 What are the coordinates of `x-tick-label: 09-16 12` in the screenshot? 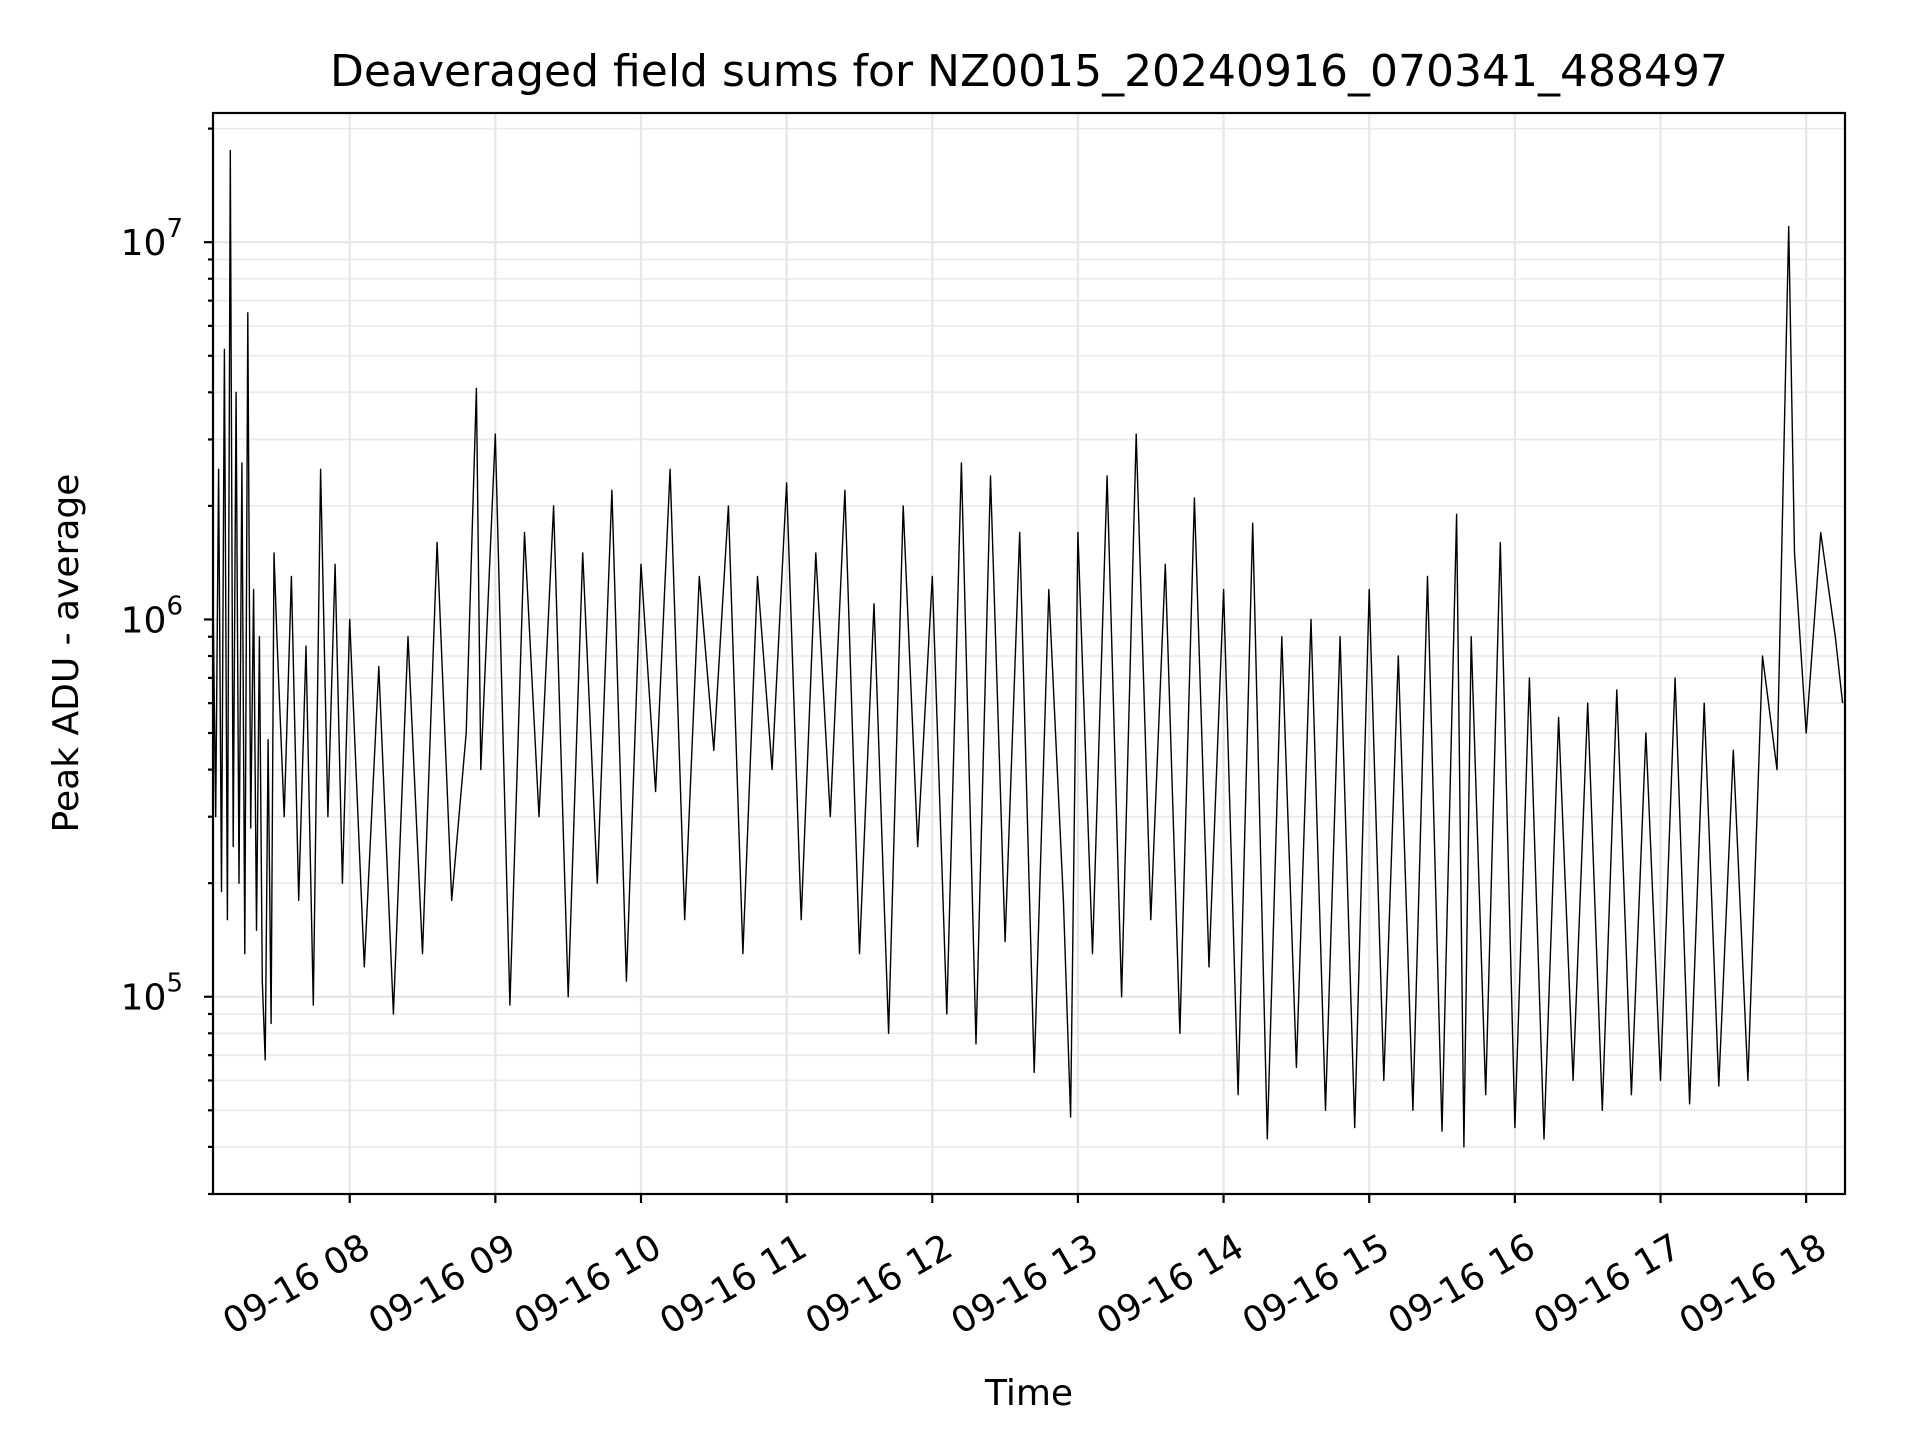 It's located at (879, 1284).